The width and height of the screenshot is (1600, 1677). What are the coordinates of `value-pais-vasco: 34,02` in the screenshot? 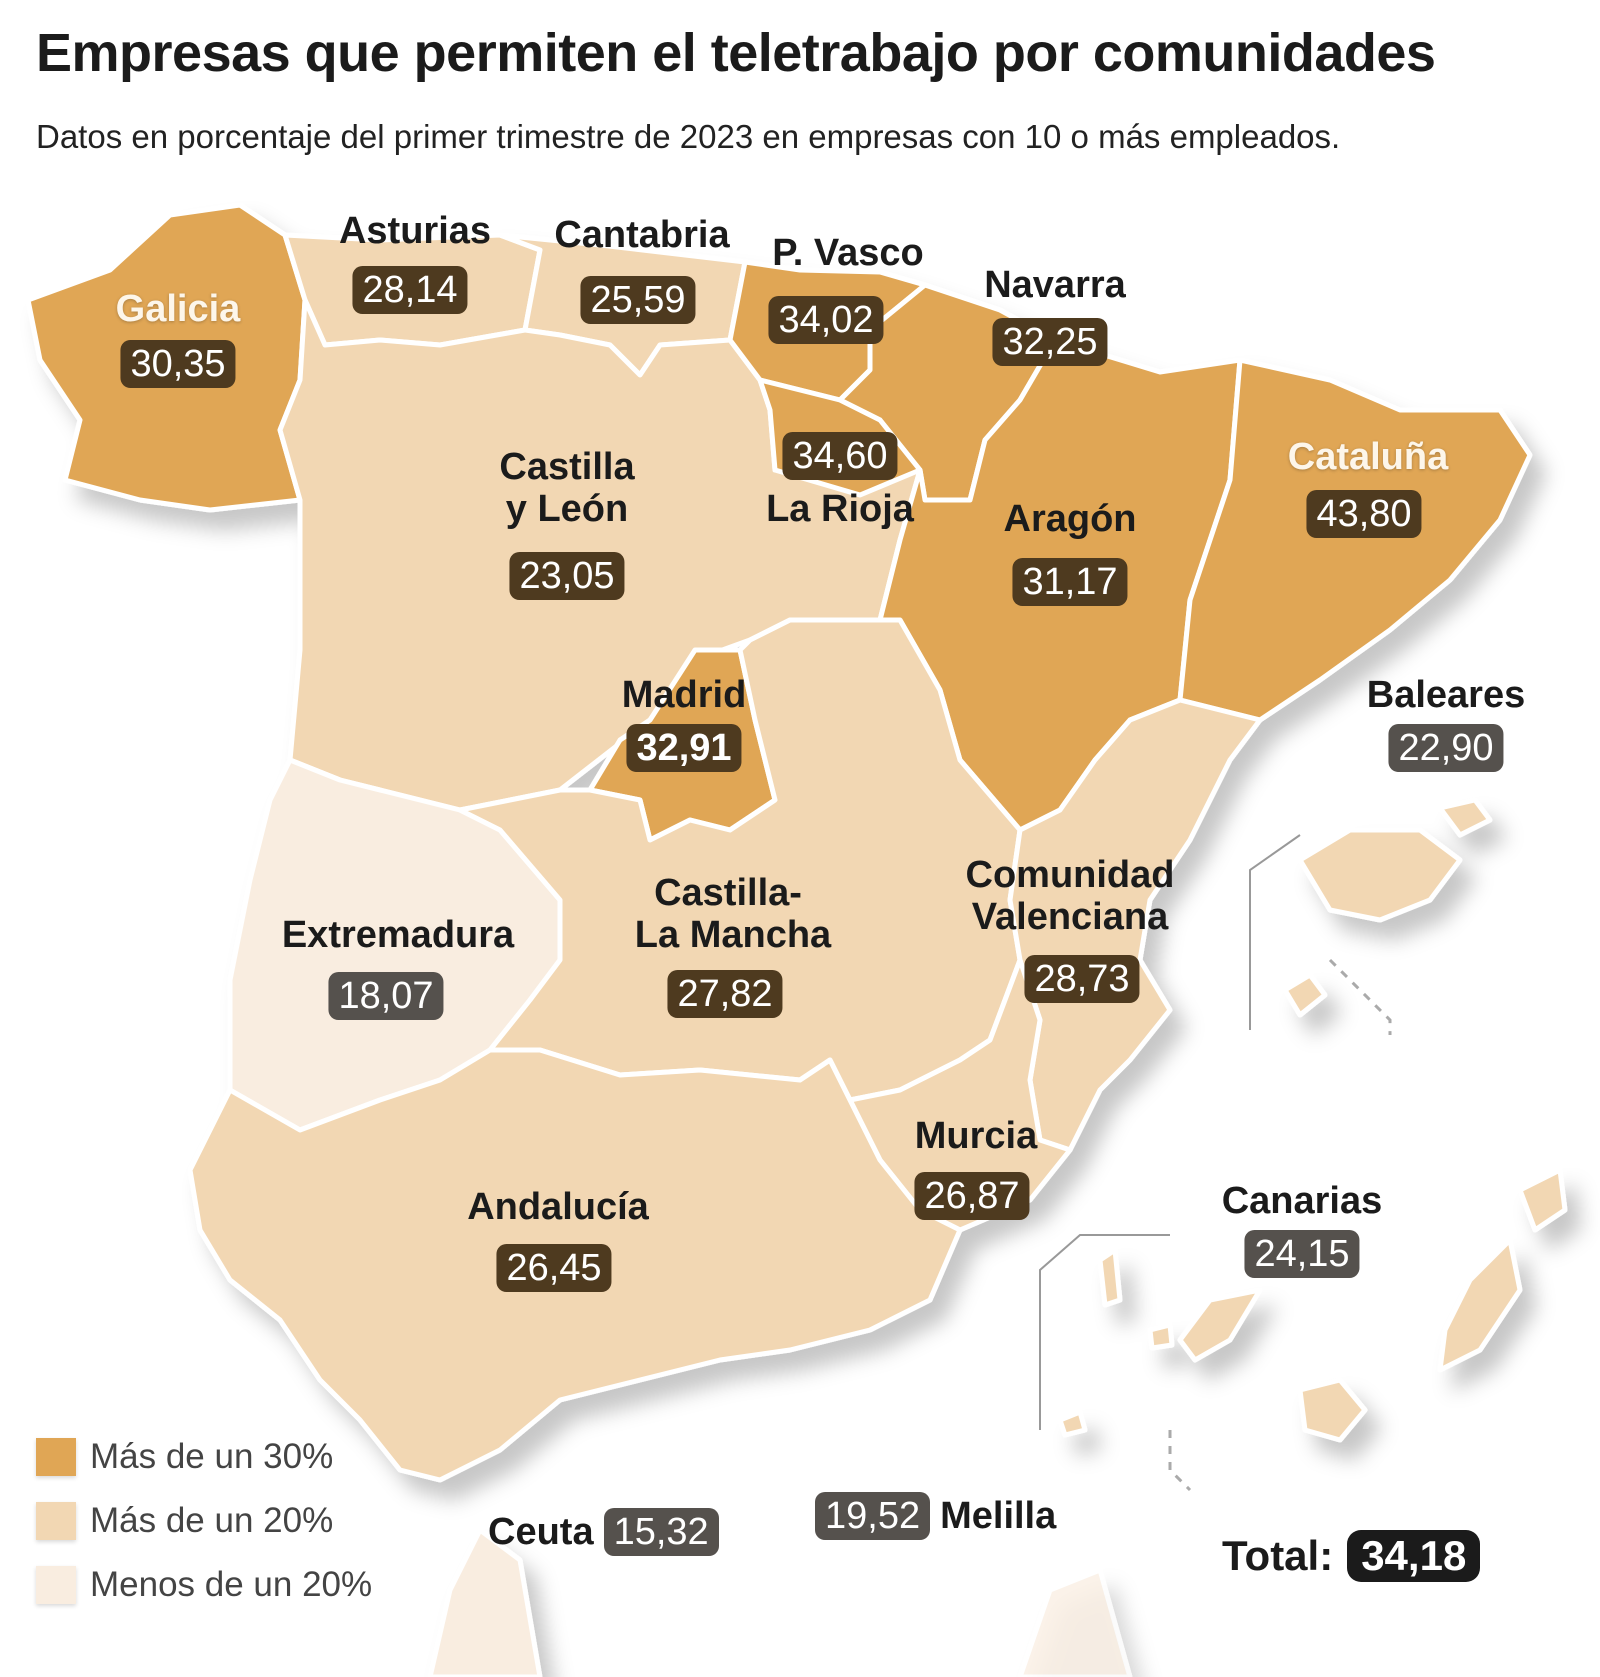 It's located at (826, 320).